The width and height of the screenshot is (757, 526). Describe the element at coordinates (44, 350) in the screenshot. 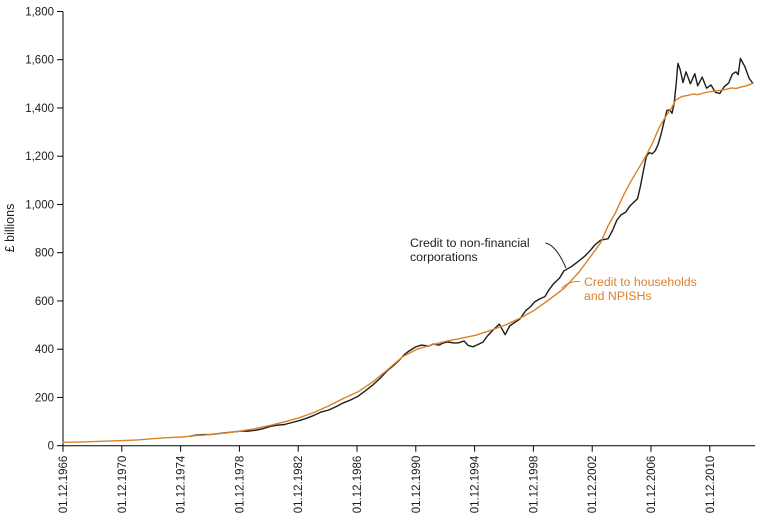

I see `y-tick-label: 400` at that location.